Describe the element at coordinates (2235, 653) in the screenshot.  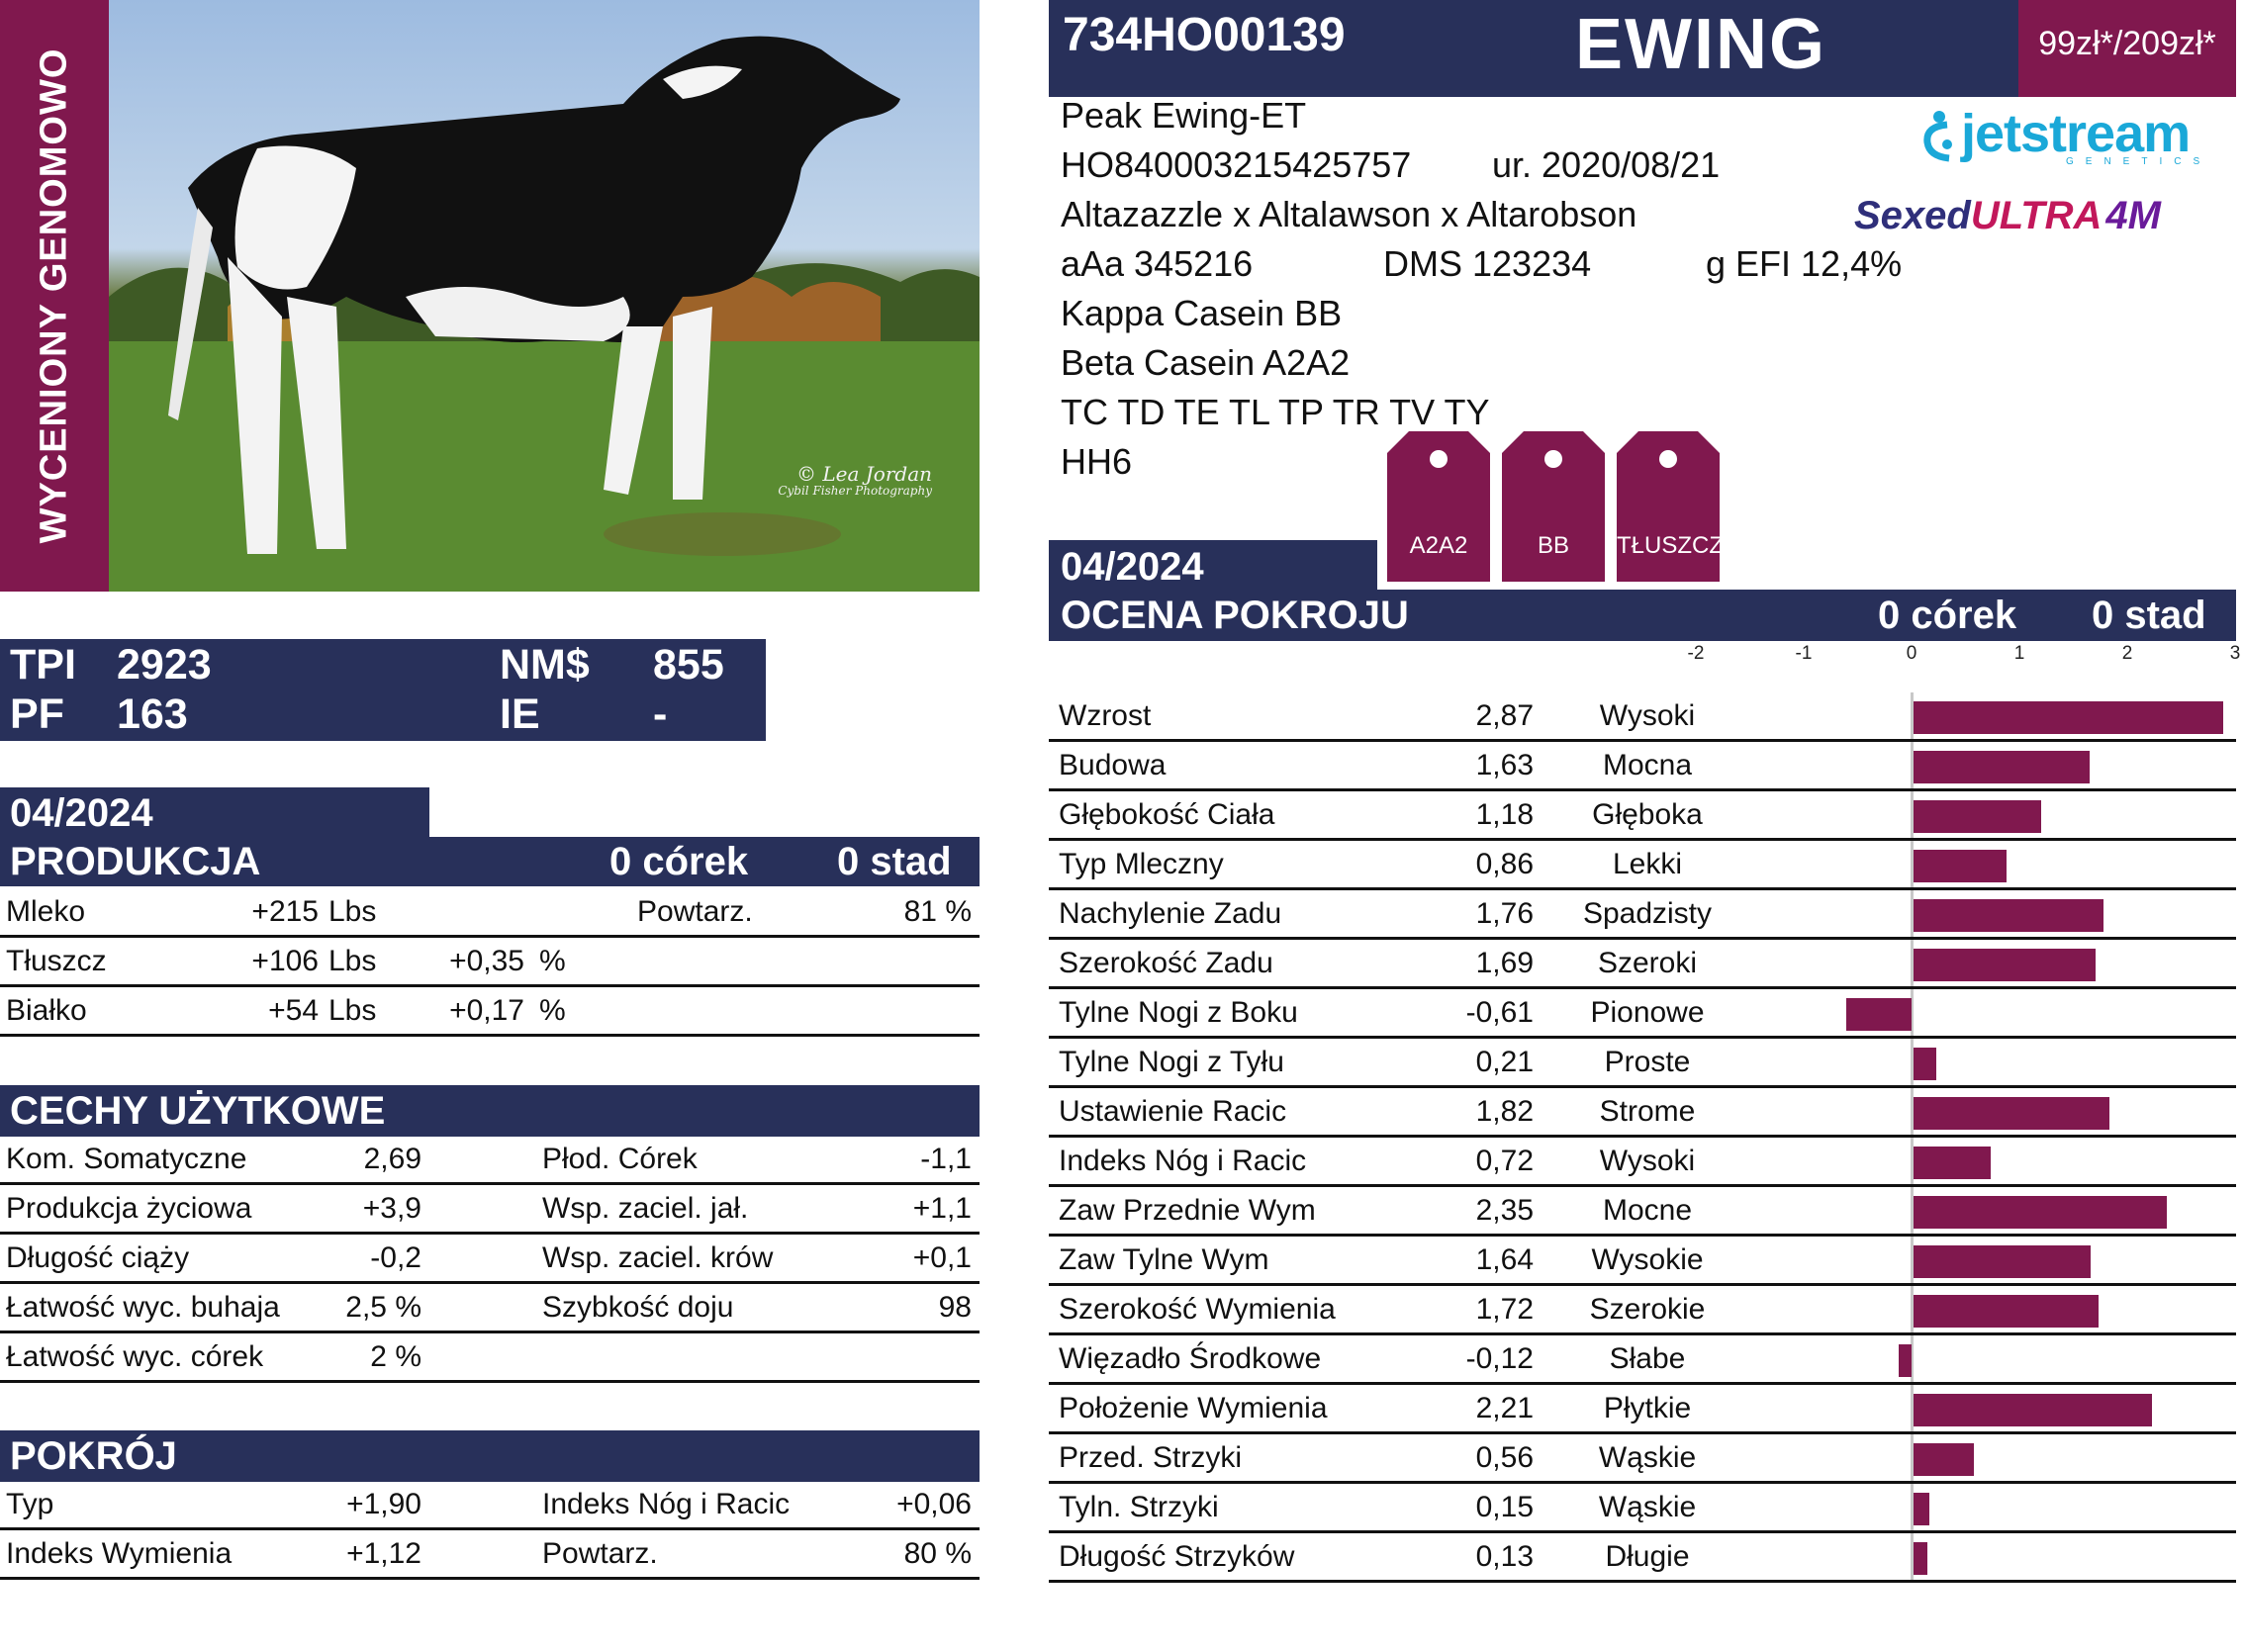
I see `axis-tick-label: 3` at that location.